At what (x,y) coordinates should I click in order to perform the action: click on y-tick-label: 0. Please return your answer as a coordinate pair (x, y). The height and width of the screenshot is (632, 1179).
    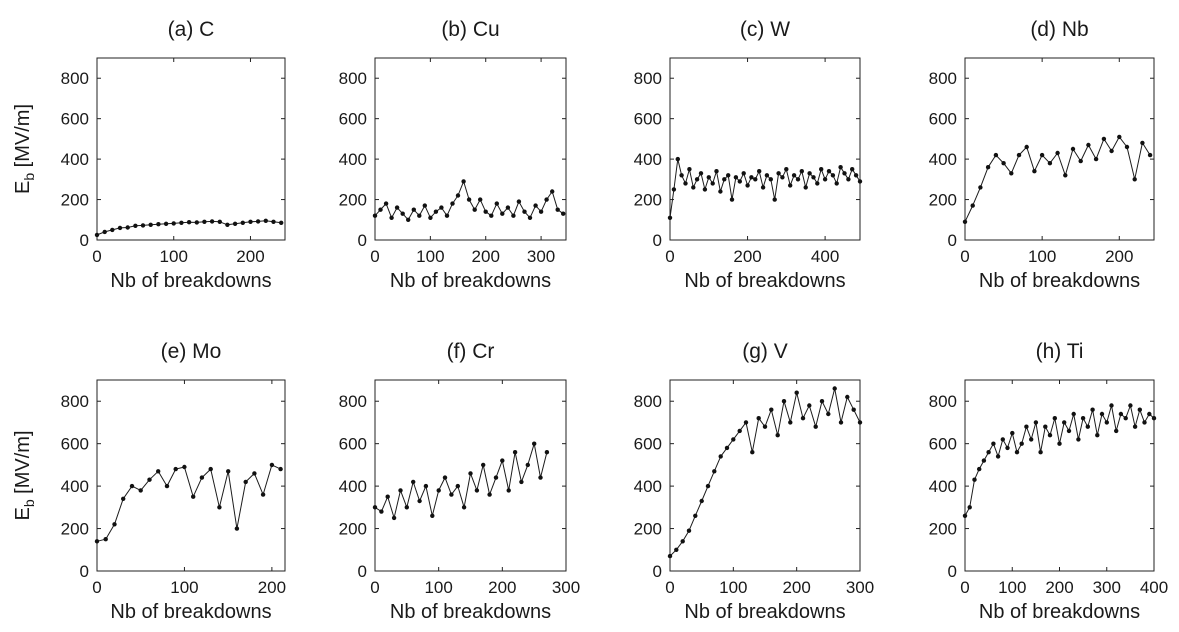
    Looking at the image, I should click on (657, 240).